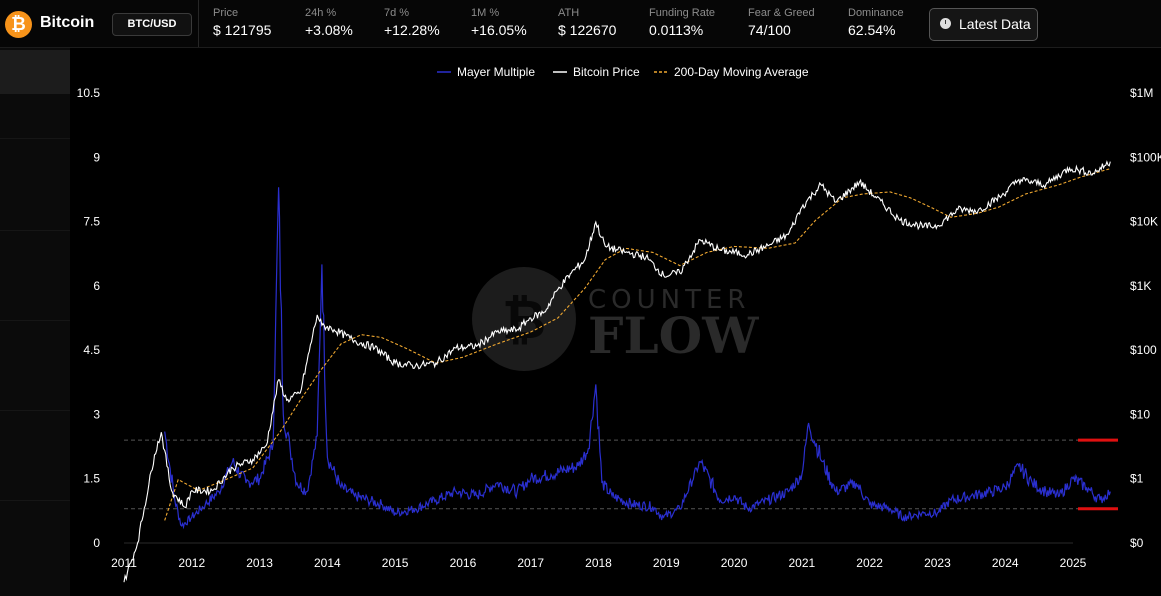 The width and height of the screenshot is (1161, 596). Describe the element at coordinates (485, 13) in the screenshot. I see `stat-label: 1M %` at that location.